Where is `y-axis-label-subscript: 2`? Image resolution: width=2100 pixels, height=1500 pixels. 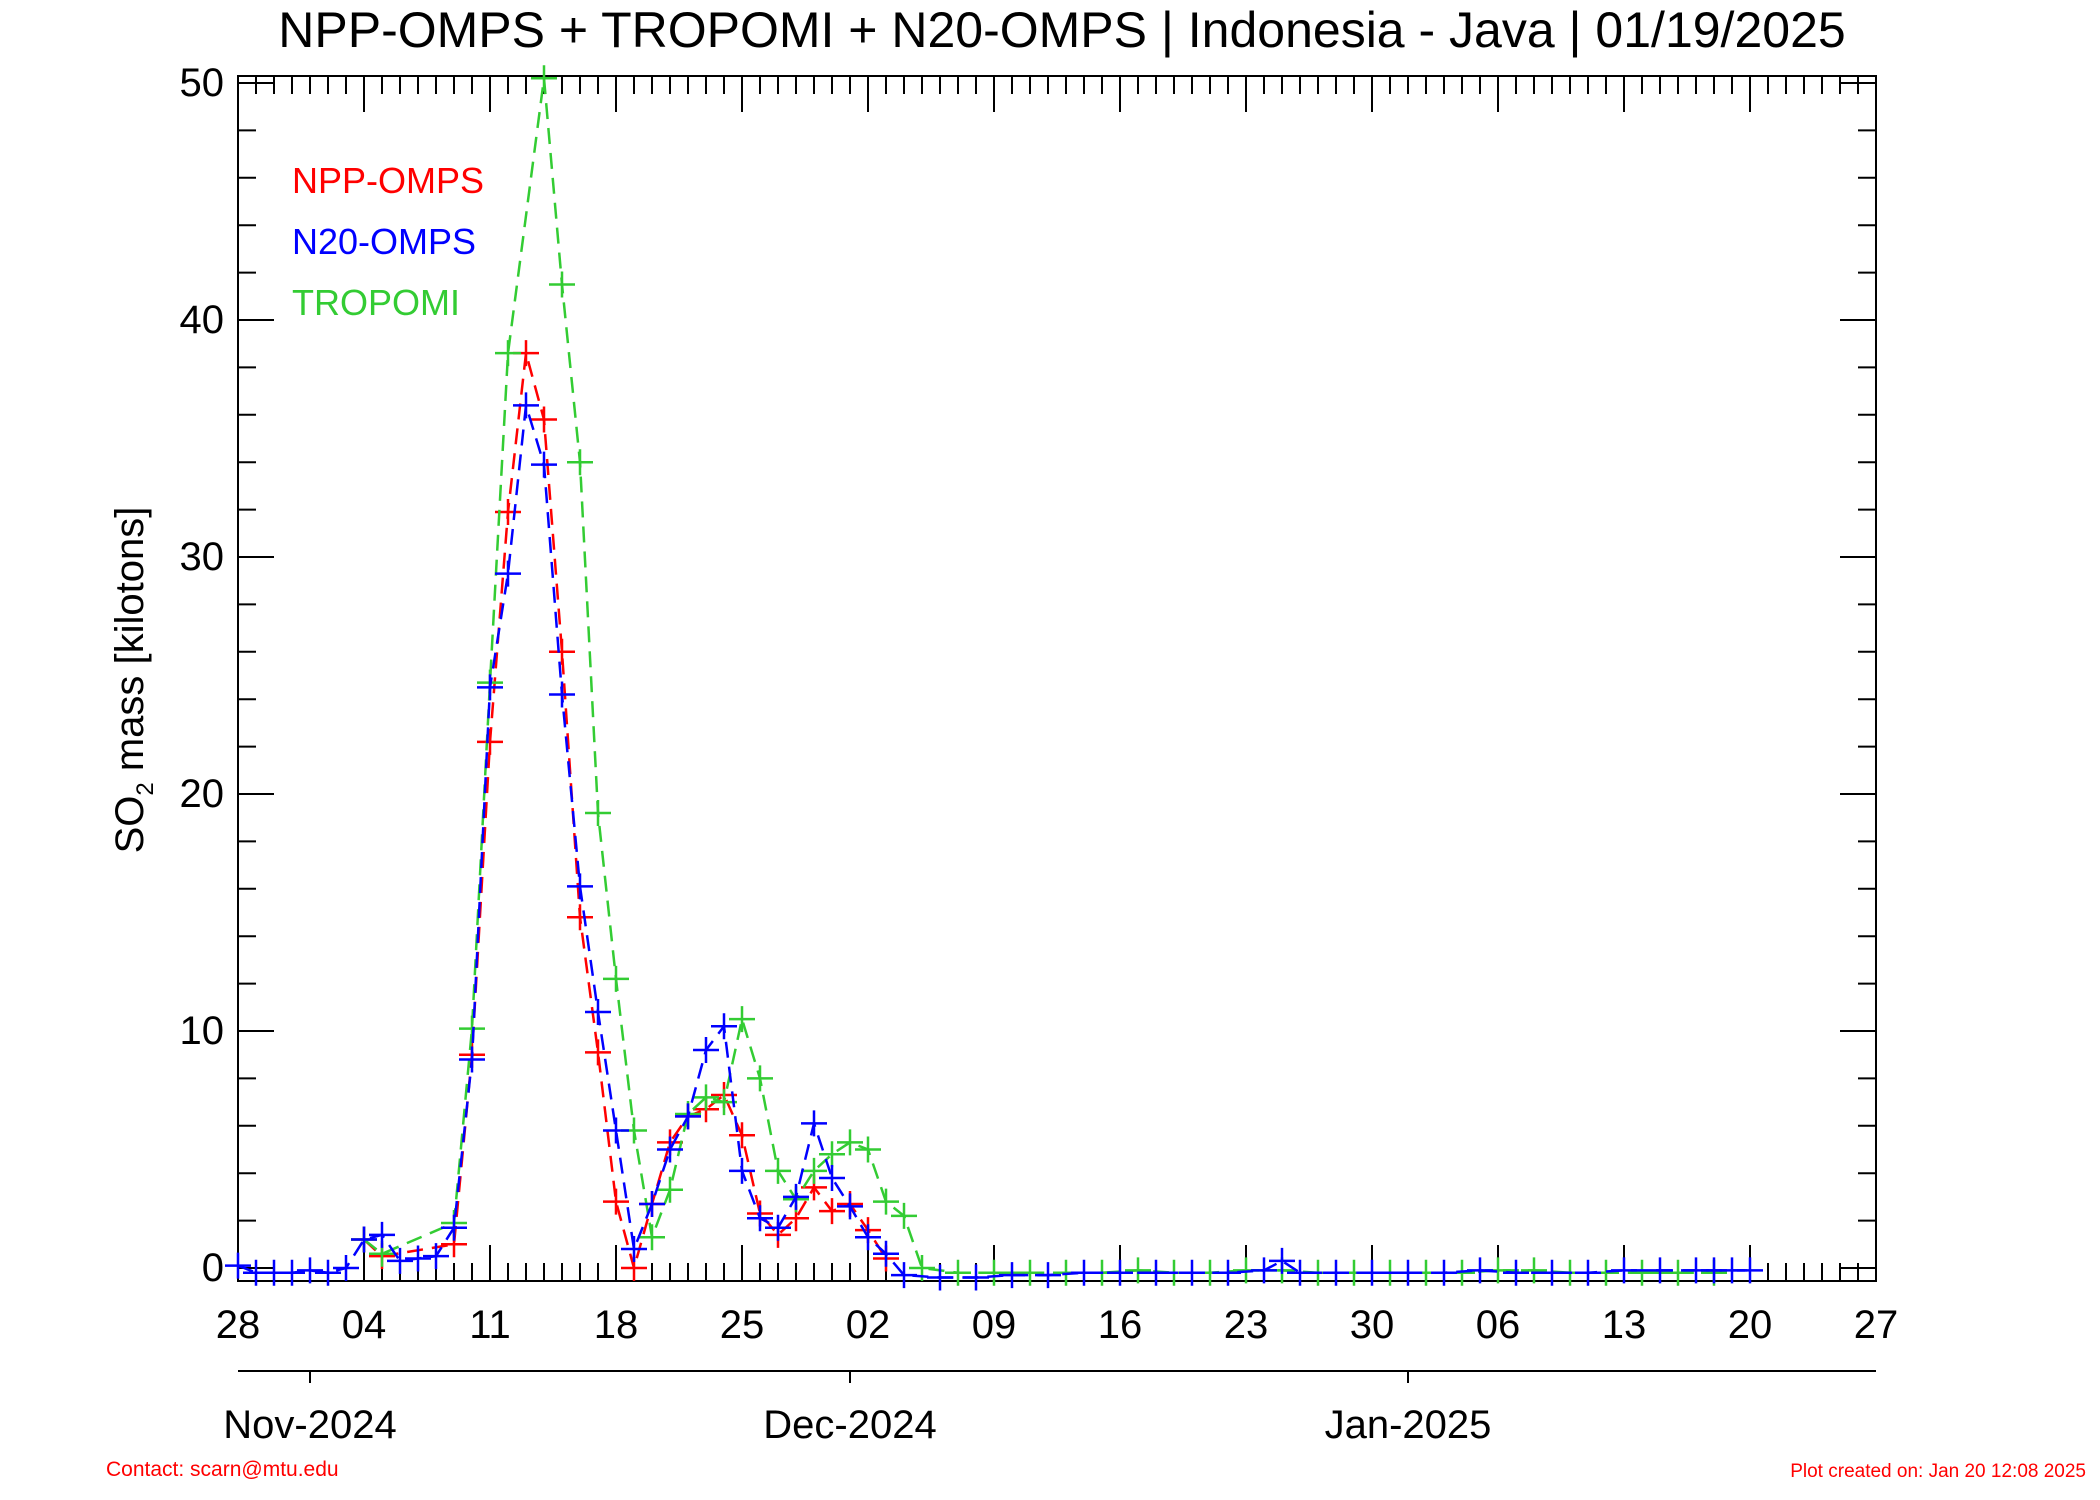
y-axis-label-subscript: 2 is located at coordinates (145, 788).